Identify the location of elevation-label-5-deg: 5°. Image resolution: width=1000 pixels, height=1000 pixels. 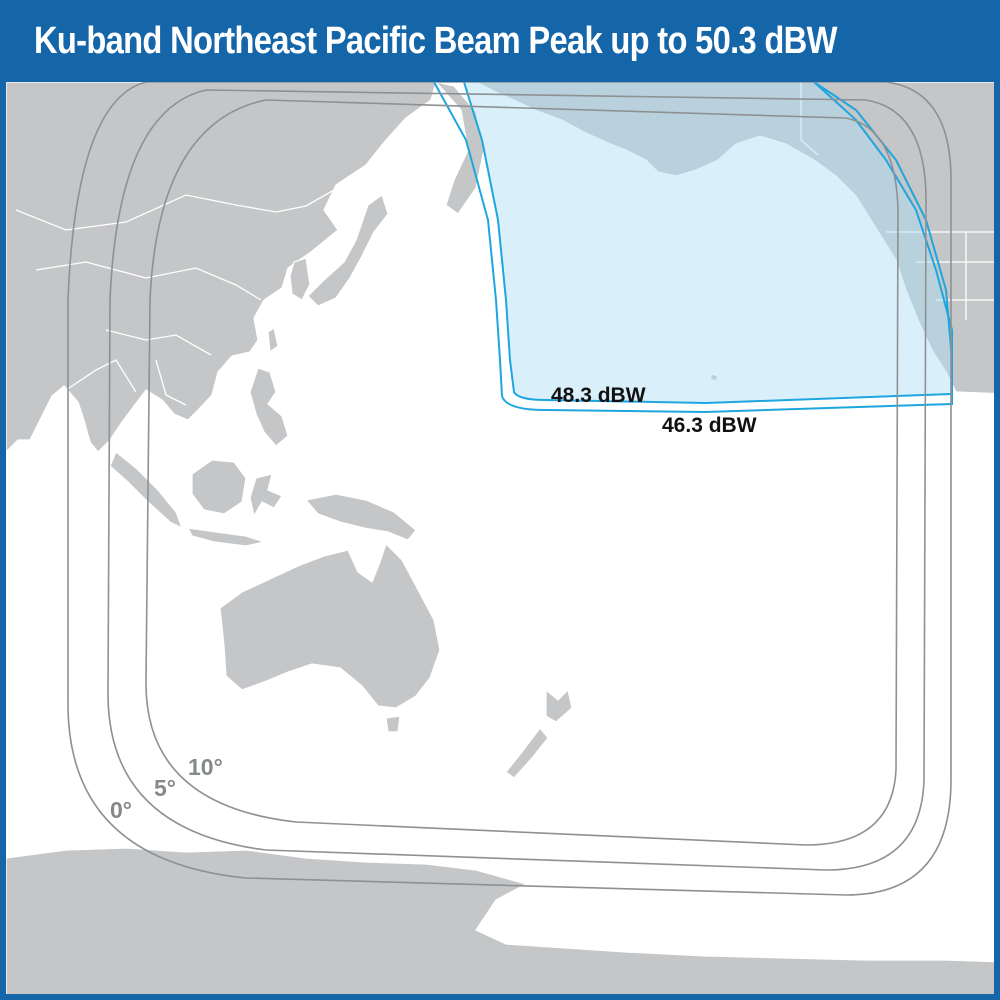
(165, 788).